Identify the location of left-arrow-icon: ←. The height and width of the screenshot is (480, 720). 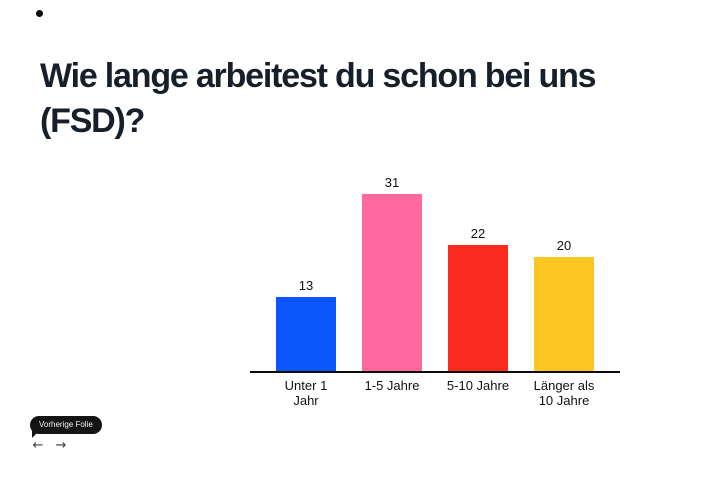
(38, 445).